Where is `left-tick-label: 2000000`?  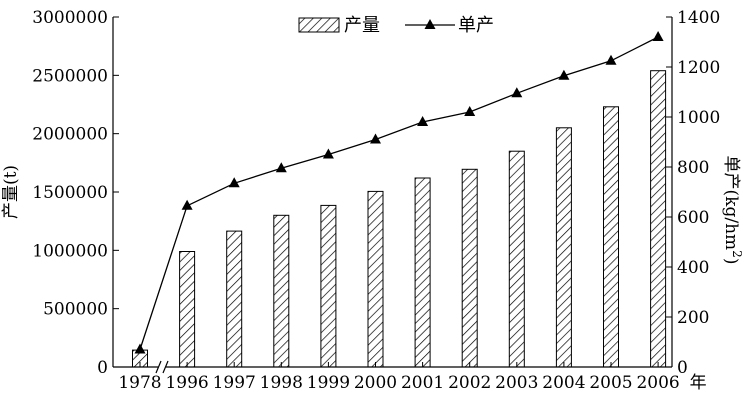 left-tick-label: 2000000 is located at coordinates (70, 135).